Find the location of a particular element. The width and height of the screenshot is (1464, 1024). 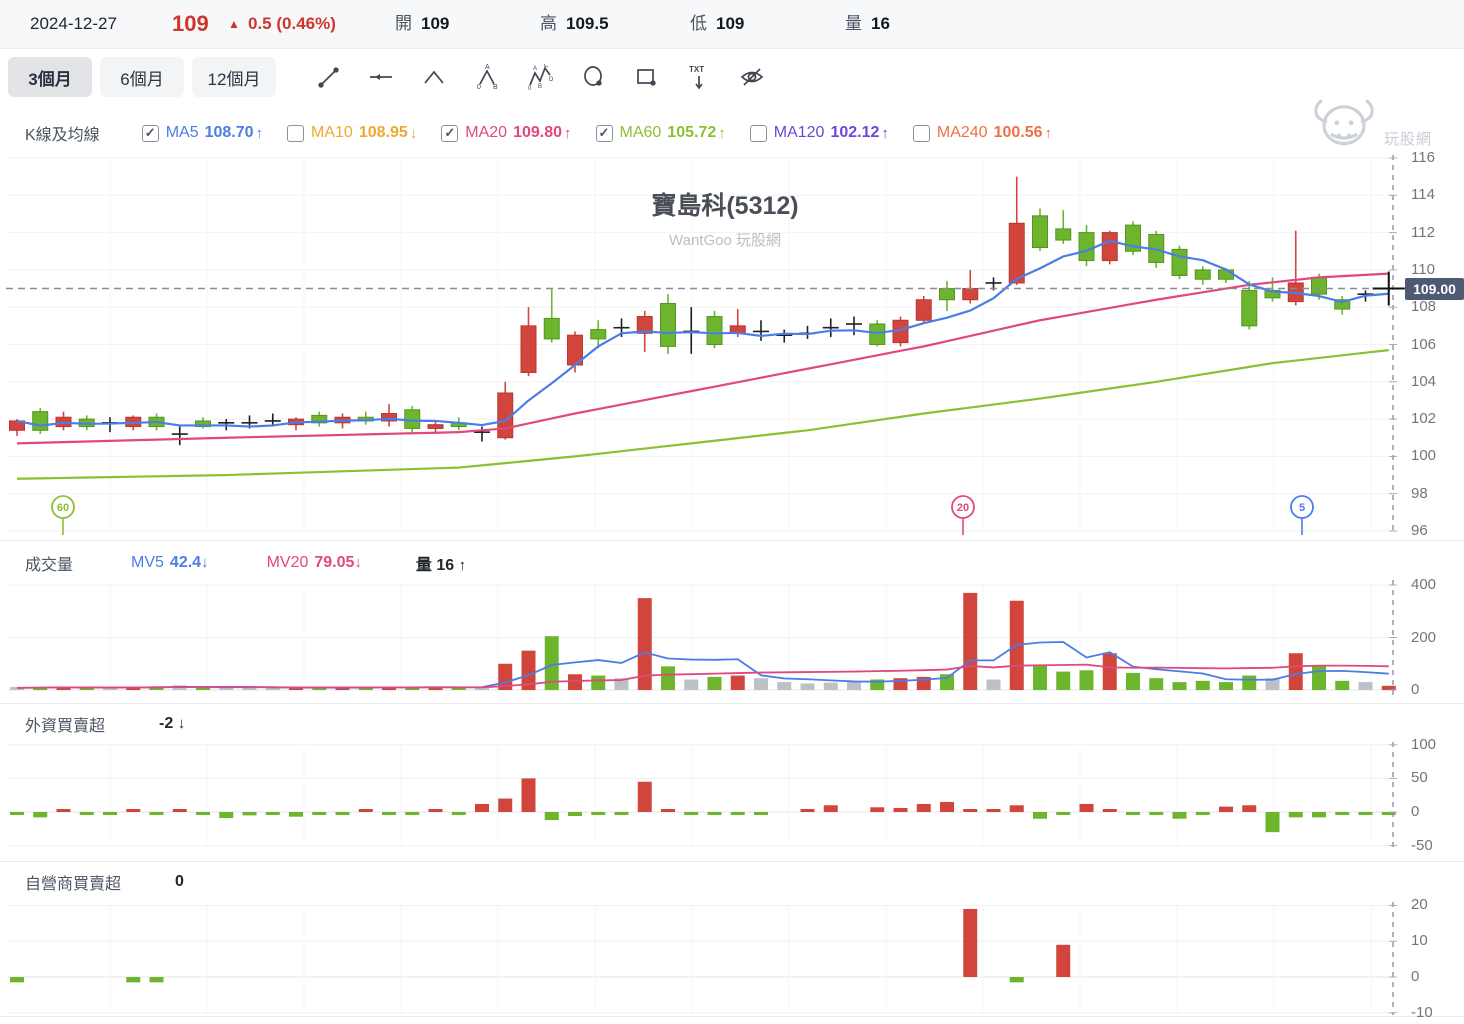

volume-last: 量 16 ↑ is located at coordinates (438, 563).